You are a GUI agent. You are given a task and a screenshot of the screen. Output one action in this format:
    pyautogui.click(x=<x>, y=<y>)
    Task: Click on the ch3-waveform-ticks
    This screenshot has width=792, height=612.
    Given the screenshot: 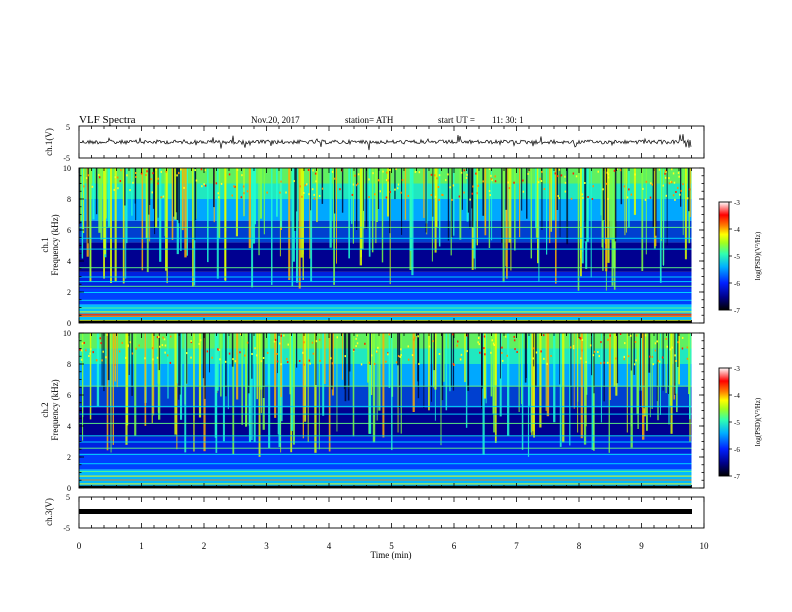 What is the action you would take?
    pyautogui.click(x=391, y=512)
    